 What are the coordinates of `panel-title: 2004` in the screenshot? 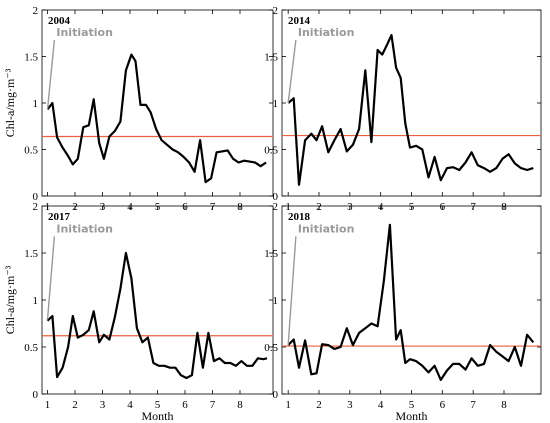 It's located at (59, 21).